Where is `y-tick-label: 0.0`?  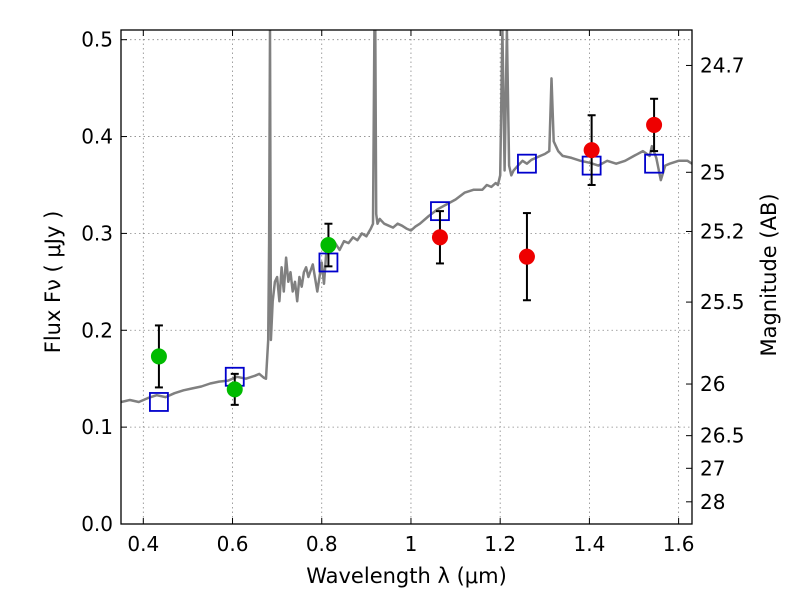
y-tick-label: 0.0 is located at coordinates (97, 524).